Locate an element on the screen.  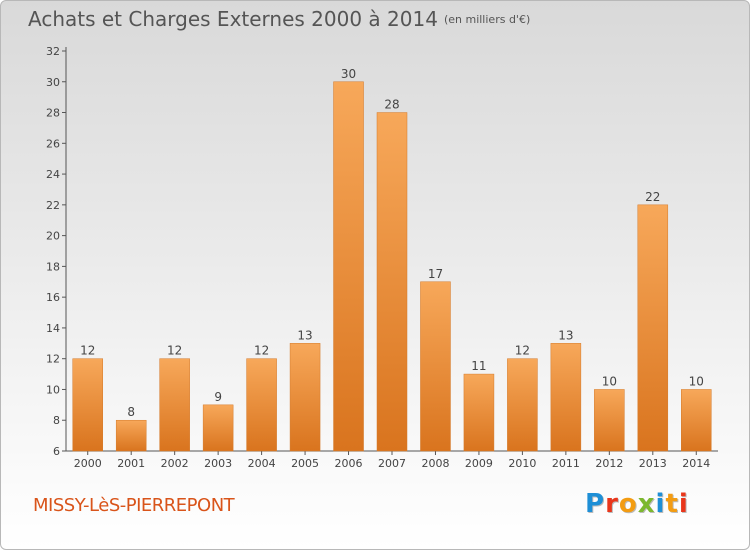
x-tick-label: 2010 is located at coordinates (522, 463).